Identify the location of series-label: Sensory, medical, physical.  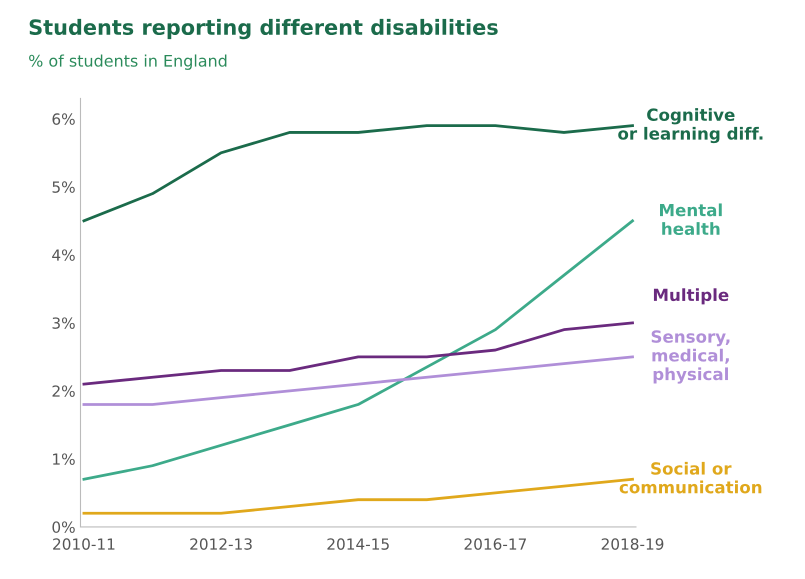
(691, 357).